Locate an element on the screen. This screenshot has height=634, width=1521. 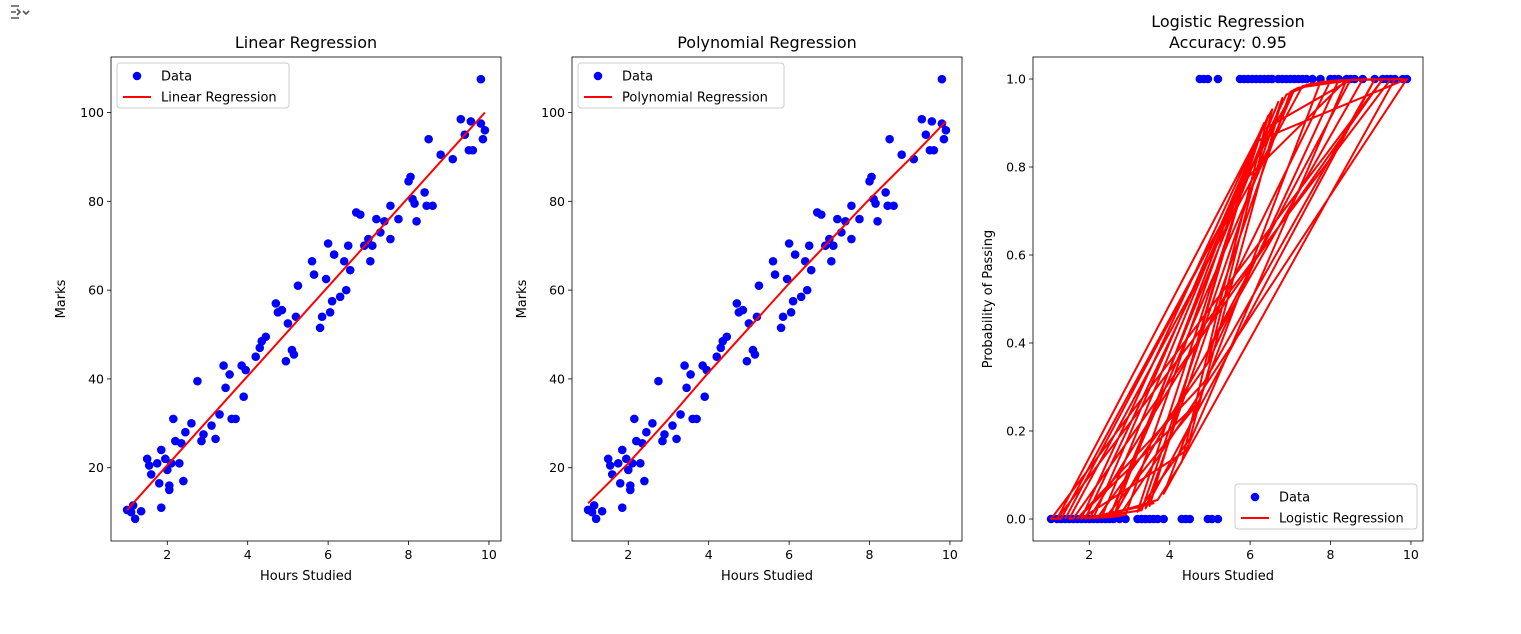
legend: Data Polynomial Regression is located at coordinates (681, 85).